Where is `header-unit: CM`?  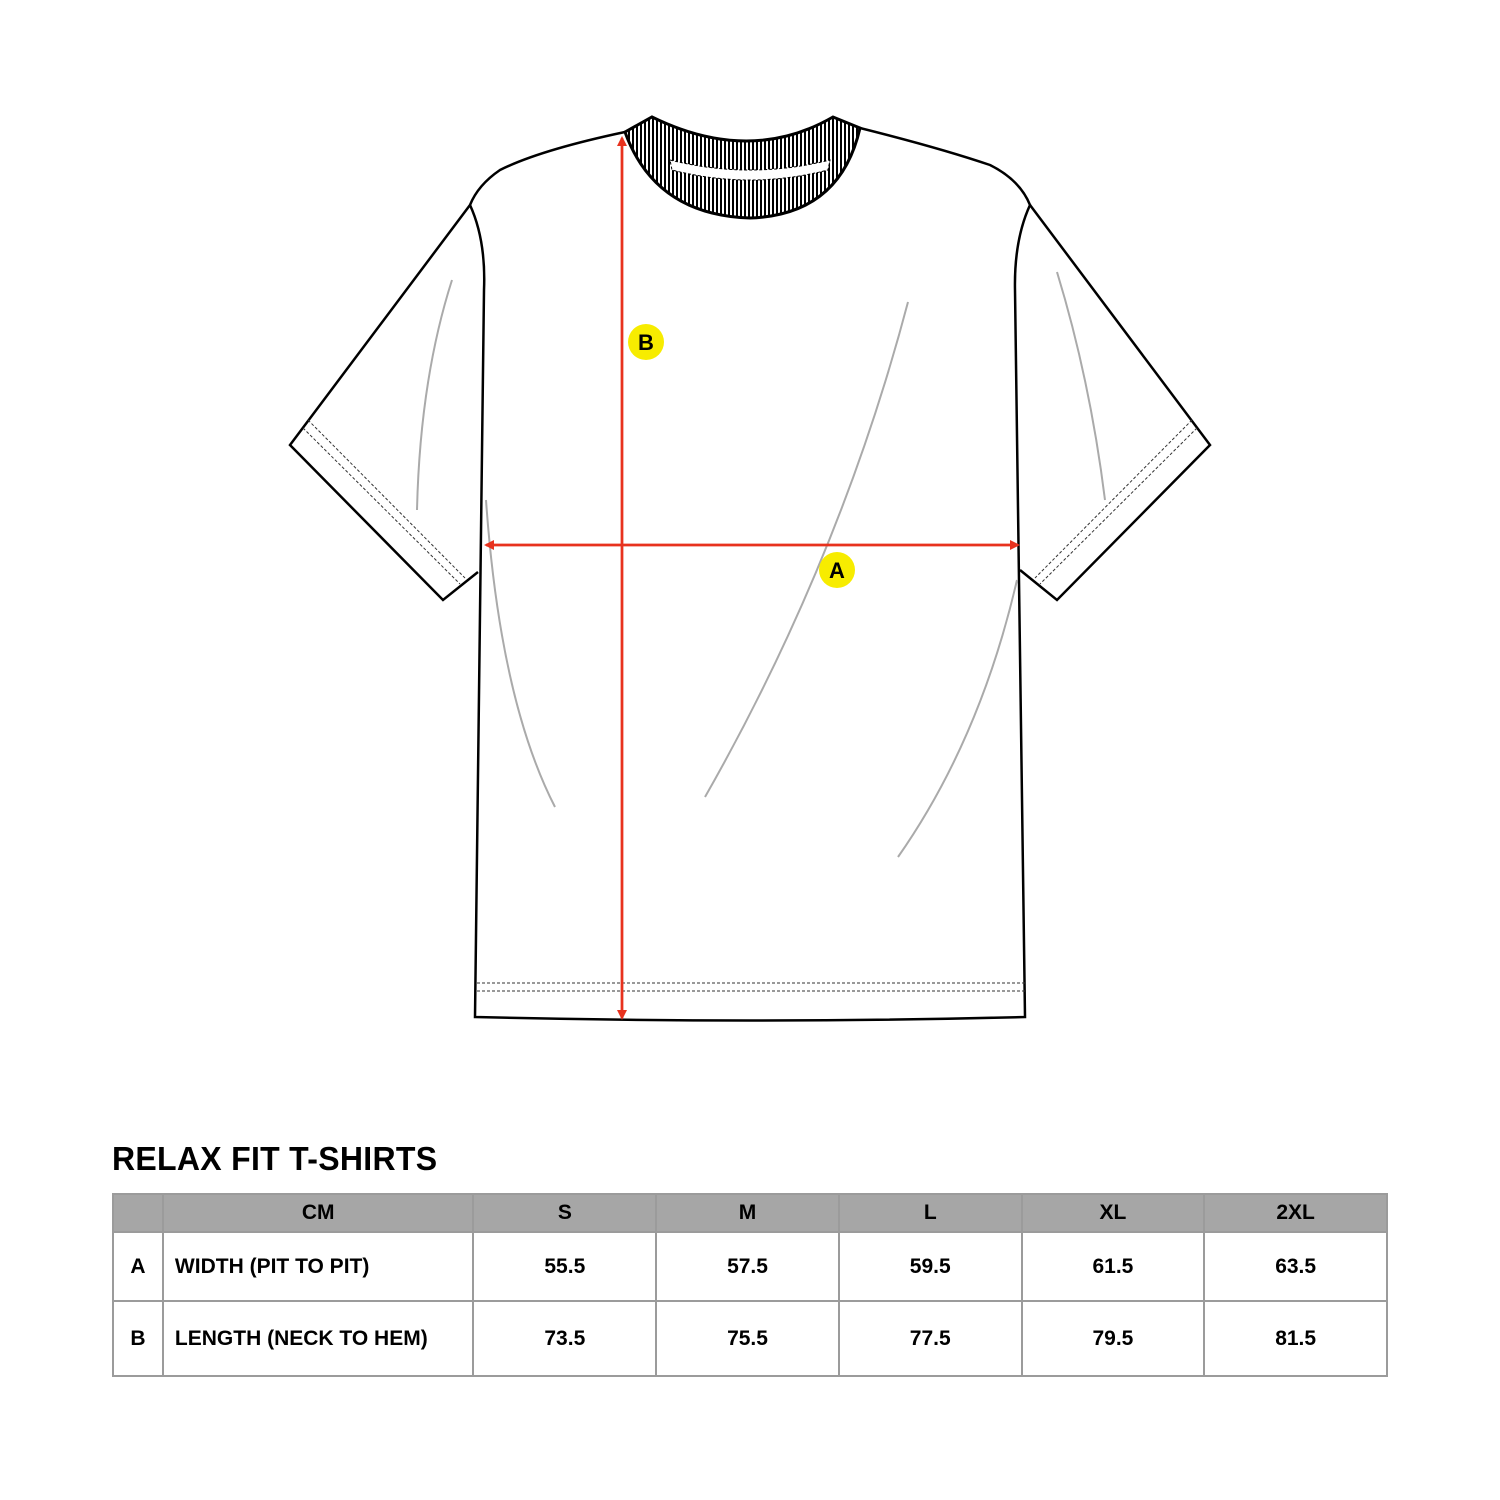
header-unit: CM is located at coordinates (318, 1213).